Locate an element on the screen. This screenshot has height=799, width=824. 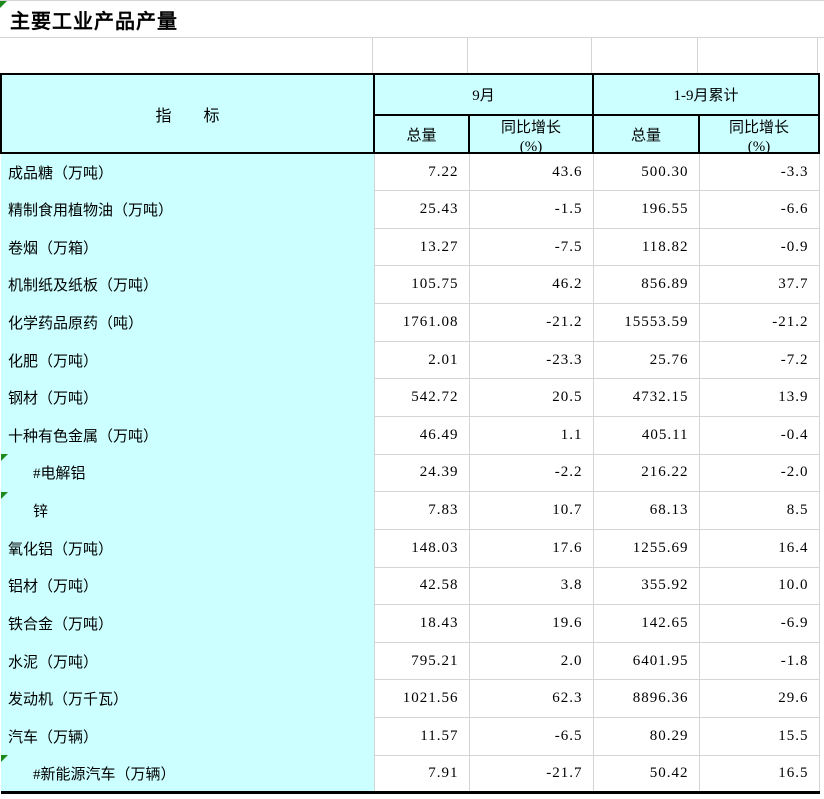
cell-september-growth: 2.0 is located at coordinates (531, 661).